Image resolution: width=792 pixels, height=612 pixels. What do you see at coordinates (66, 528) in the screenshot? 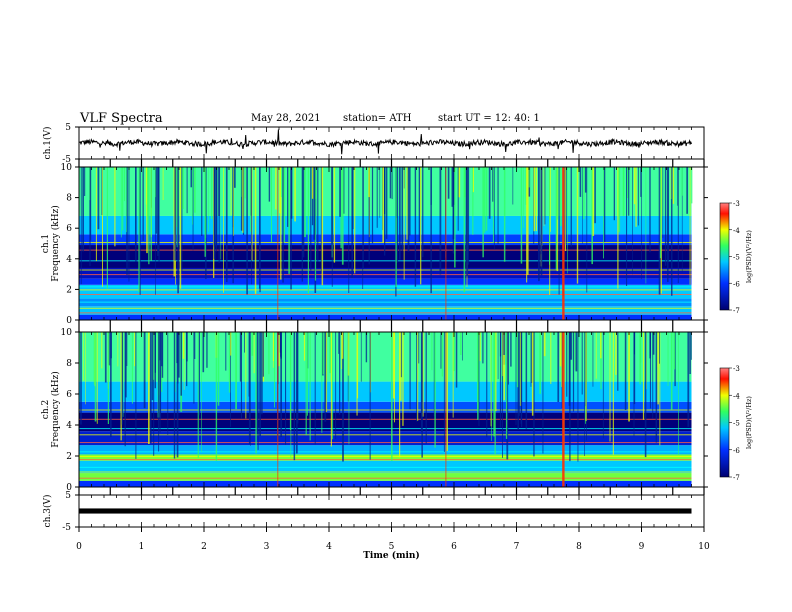
I see `ch3-wave-ytick-label: -5` at bounding box center [66, 528].